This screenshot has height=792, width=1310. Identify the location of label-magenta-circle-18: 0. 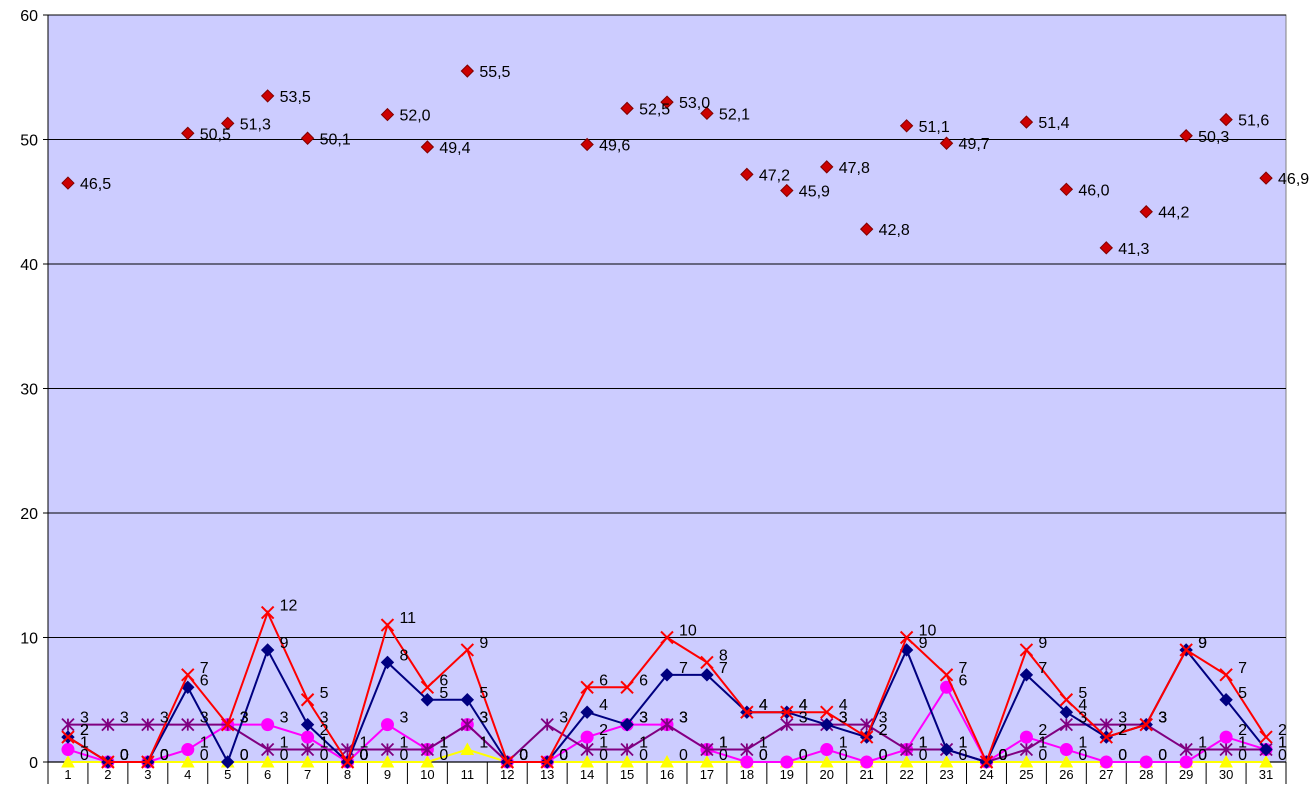
(763, 755).